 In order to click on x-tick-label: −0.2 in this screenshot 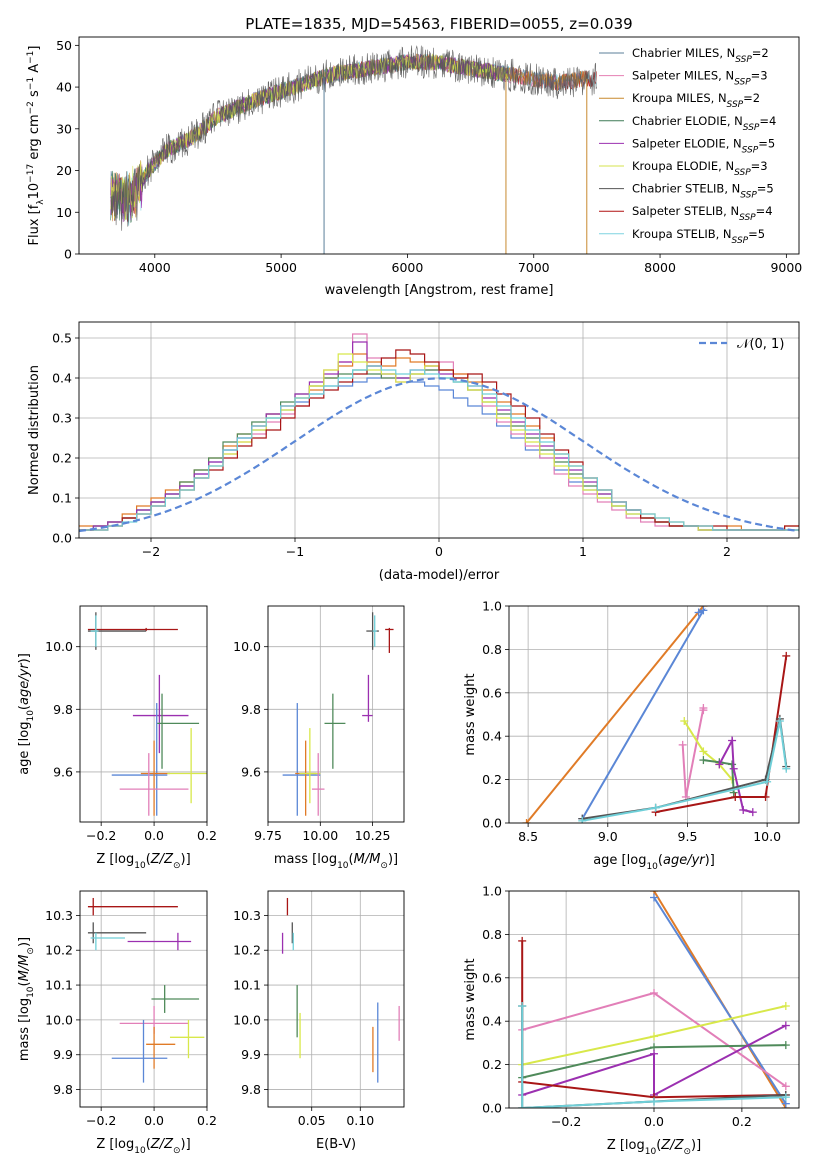, I will do `click(101, 1120)`.